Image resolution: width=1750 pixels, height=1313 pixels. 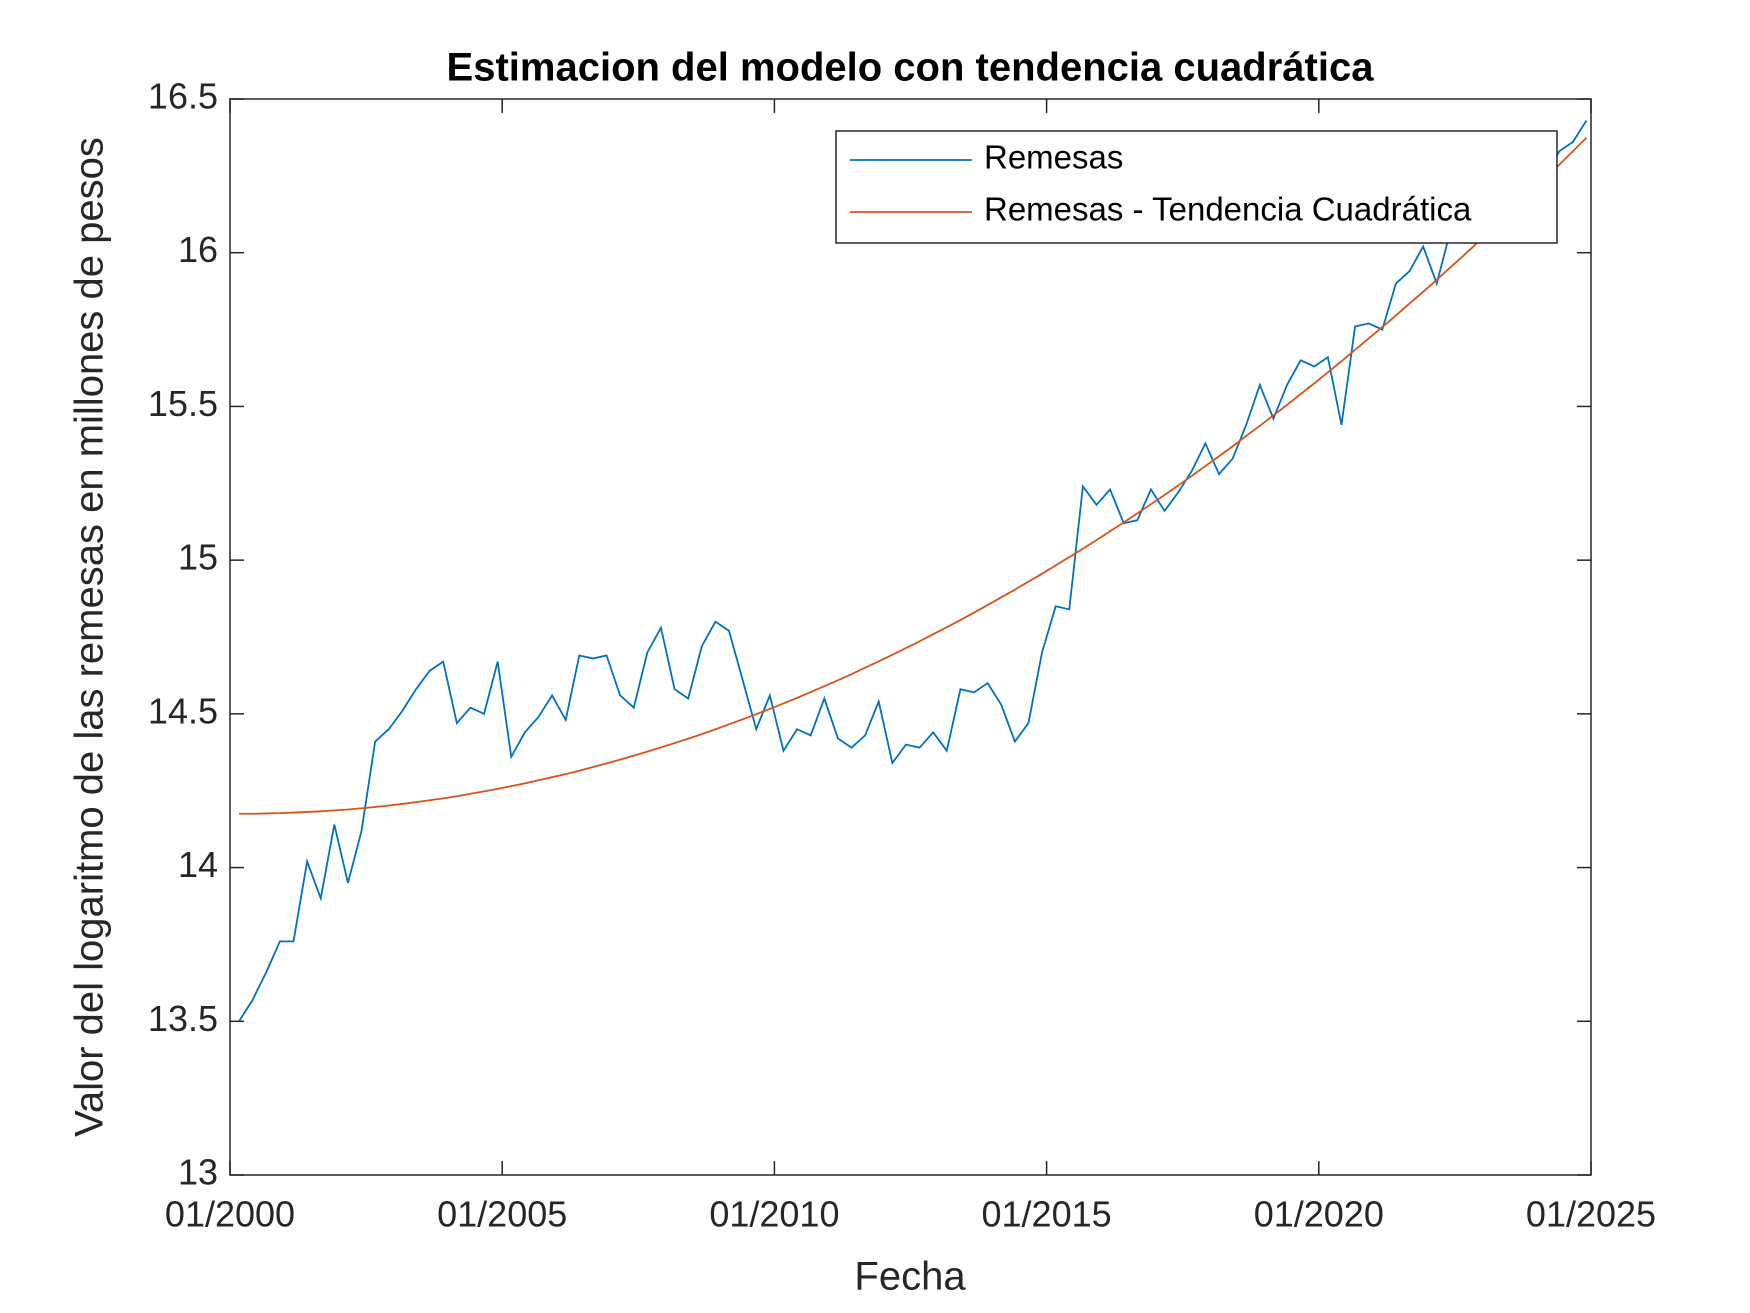 I want to click on y-tick-label: 15.5, so click(x=183, y=403).